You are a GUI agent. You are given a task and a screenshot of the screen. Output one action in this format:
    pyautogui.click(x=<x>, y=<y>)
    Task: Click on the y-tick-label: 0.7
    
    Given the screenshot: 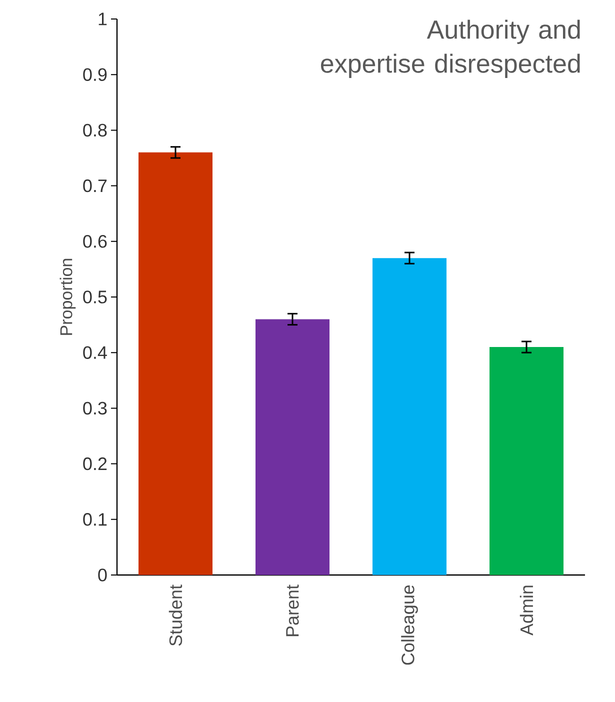 What is the action you would take?
    pyautogui.click(x=95, y=185)
    